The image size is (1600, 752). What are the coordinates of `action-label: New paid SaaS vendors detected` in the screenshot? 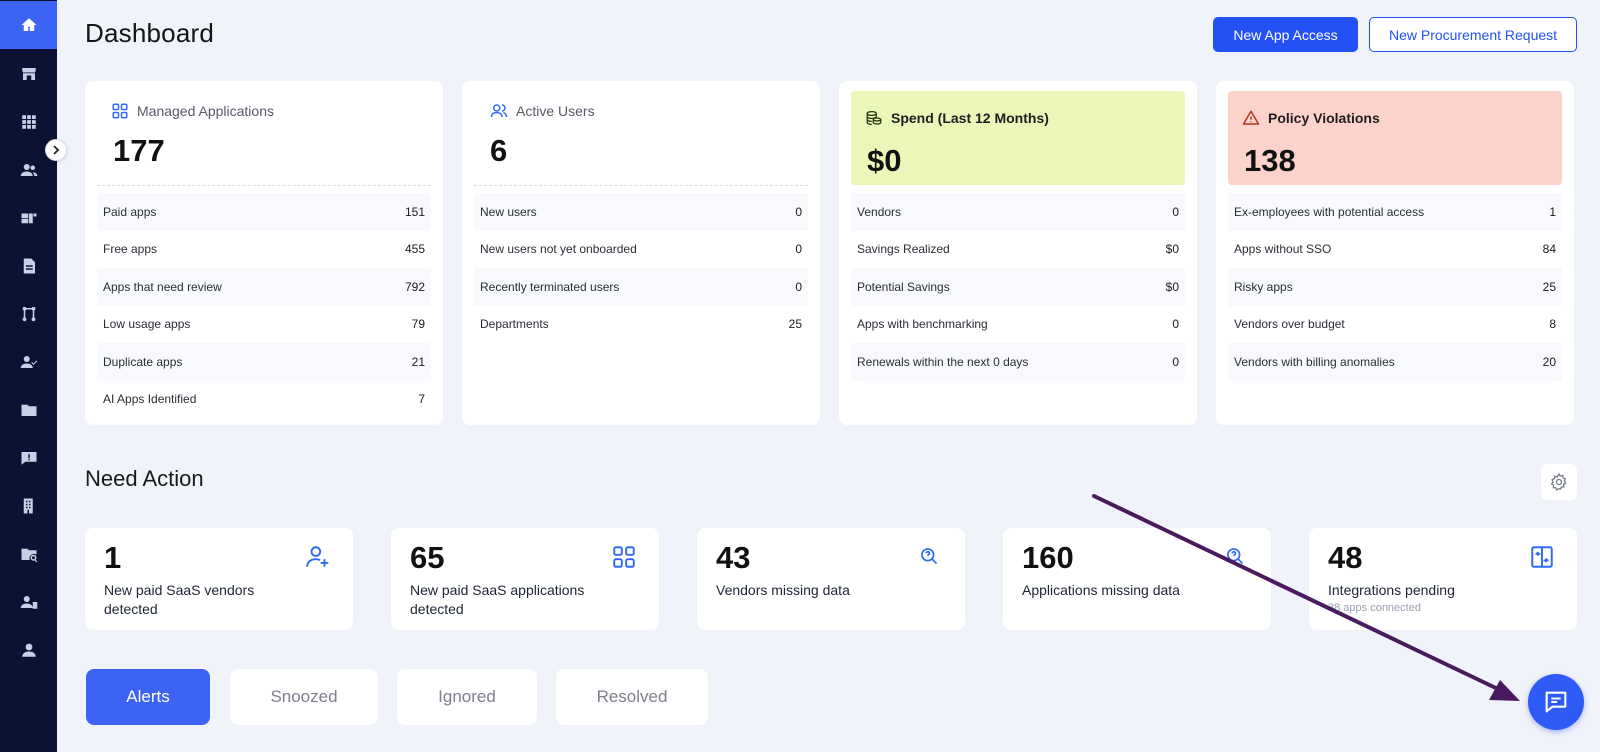 It's located at (179, 599).